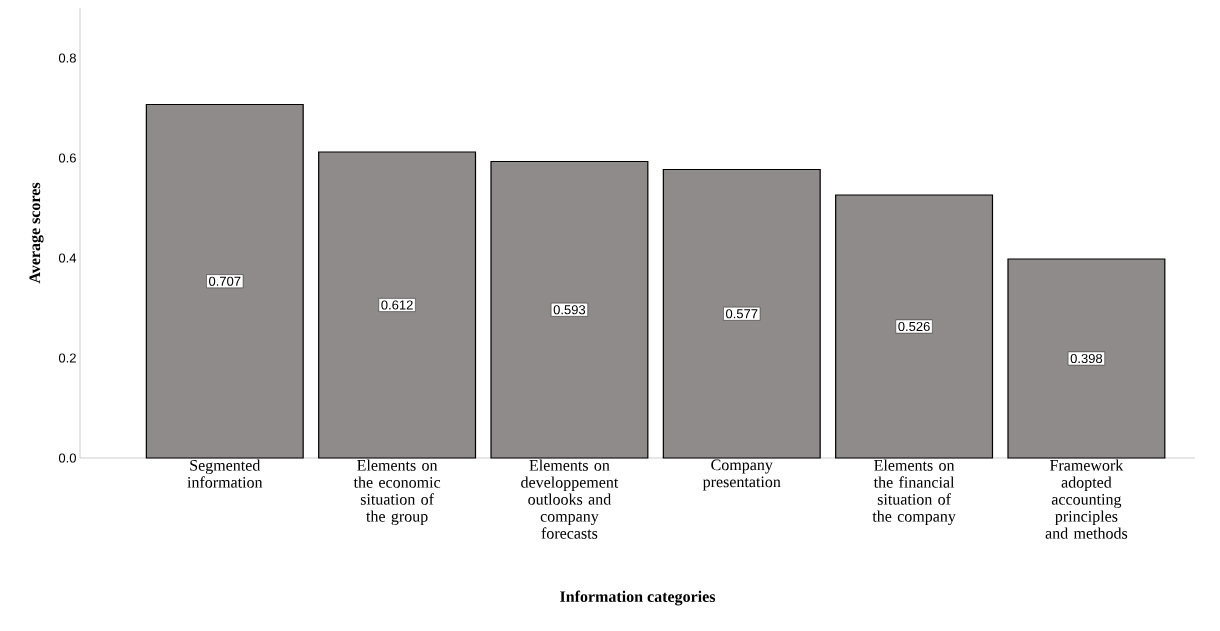 Image resolution: width=1220 pixels, height=631 pixels. What do you see at coordinates (914, 492) in the screenshot?
I see `x-tick-label: Elements on the financial situation of the company` at bounding box center [914, 492].